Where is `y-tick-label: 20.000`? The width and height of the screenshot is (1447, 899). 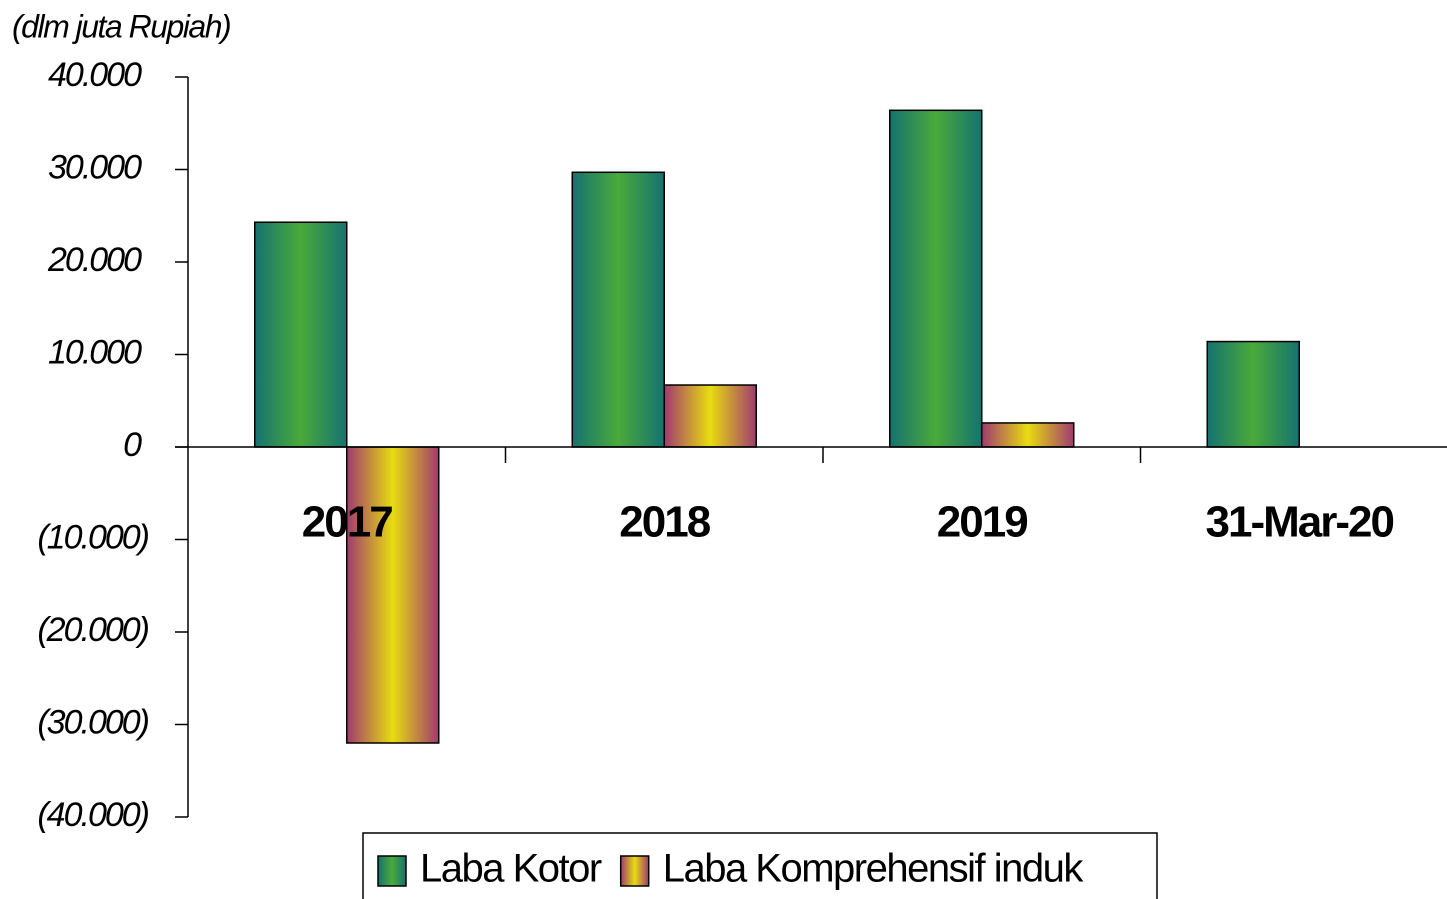 y-tick-label: 20.000 is located at coordinates (94, 260).